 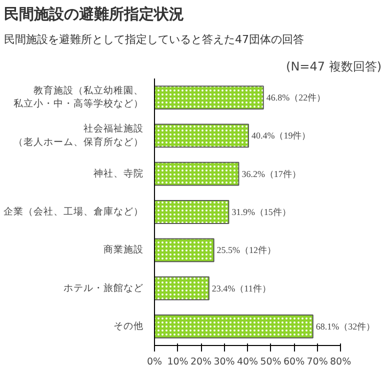 I want to click on text: (N=47 複数回答), so click(x=334, y=67).